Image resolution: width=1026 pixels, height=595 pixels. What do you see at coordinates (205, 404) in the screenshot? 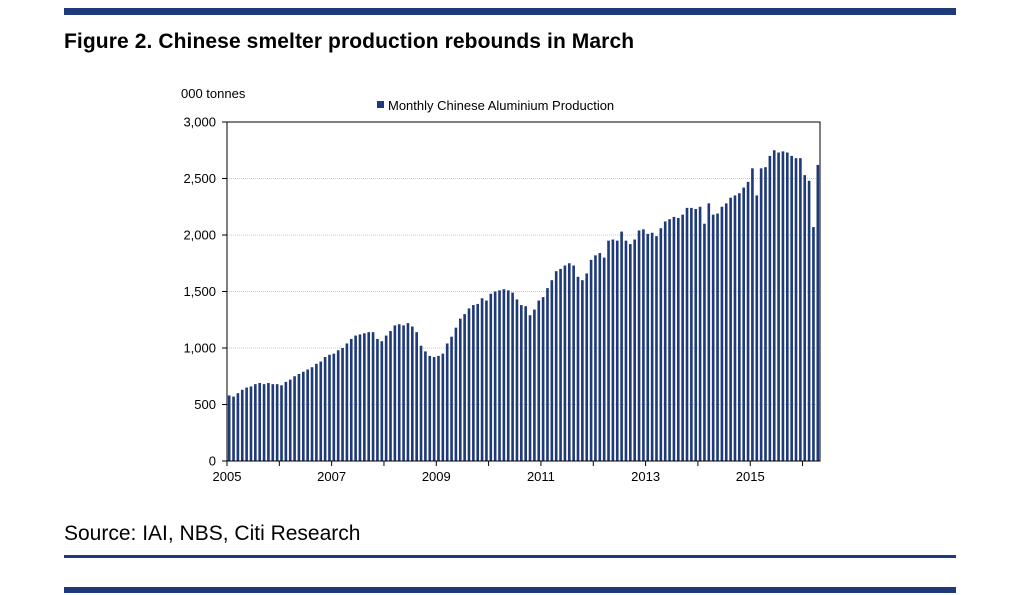
I see `y-tick-label: 500` at bounding box center [205, 404].